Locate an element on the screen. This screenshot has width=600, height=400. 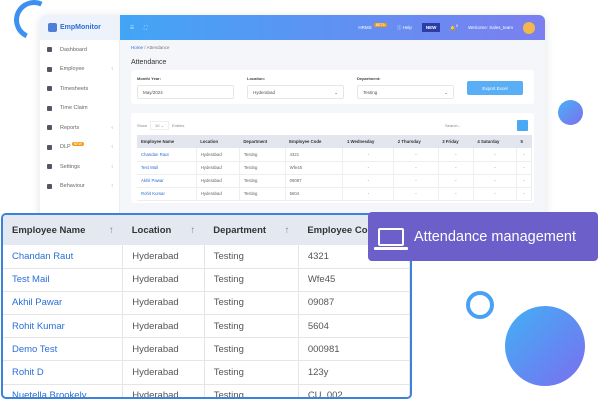
column-header: Employee Name is located at coordinates (167, 141).